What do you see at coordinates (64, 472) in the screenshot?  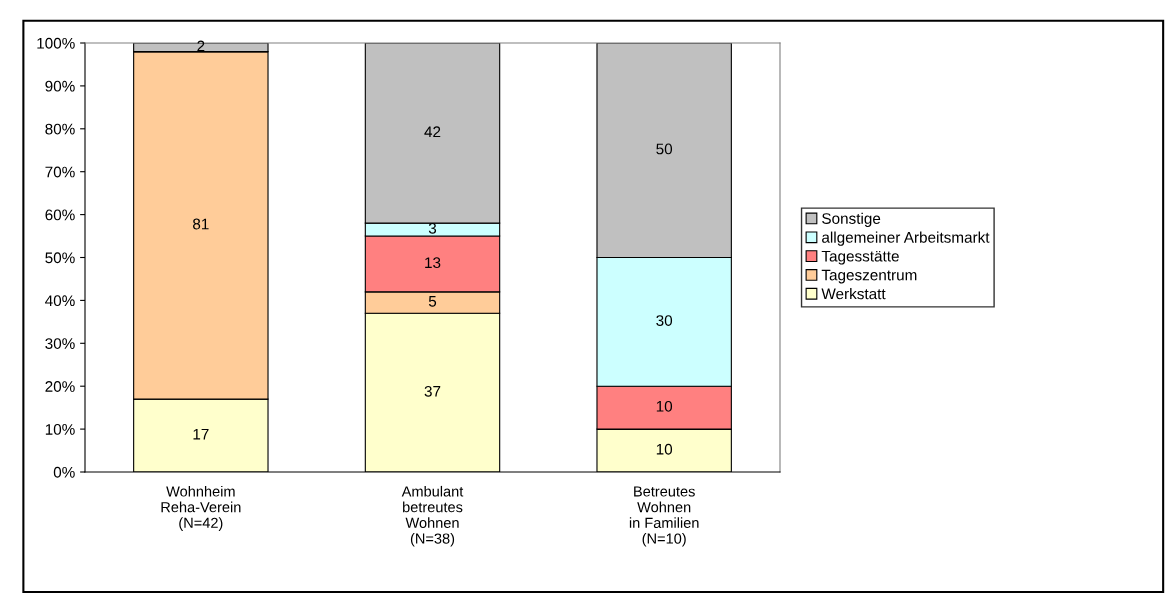 I see `y-tick-label: 0%` at bounding box center [64, 472].